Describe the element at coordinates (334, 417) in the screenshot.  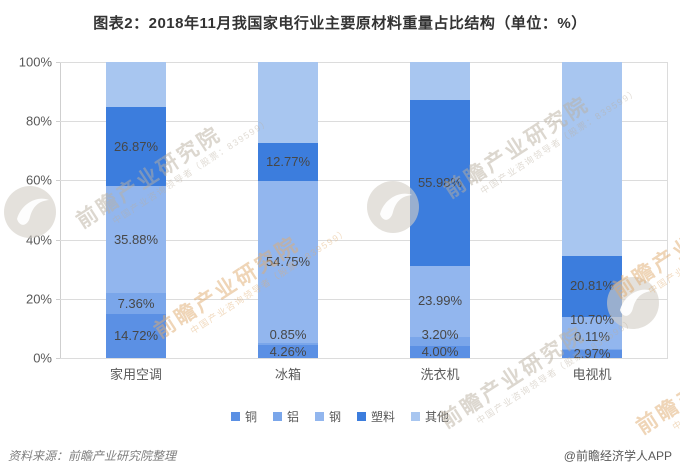
I see `legend-label: 钢` at that location.